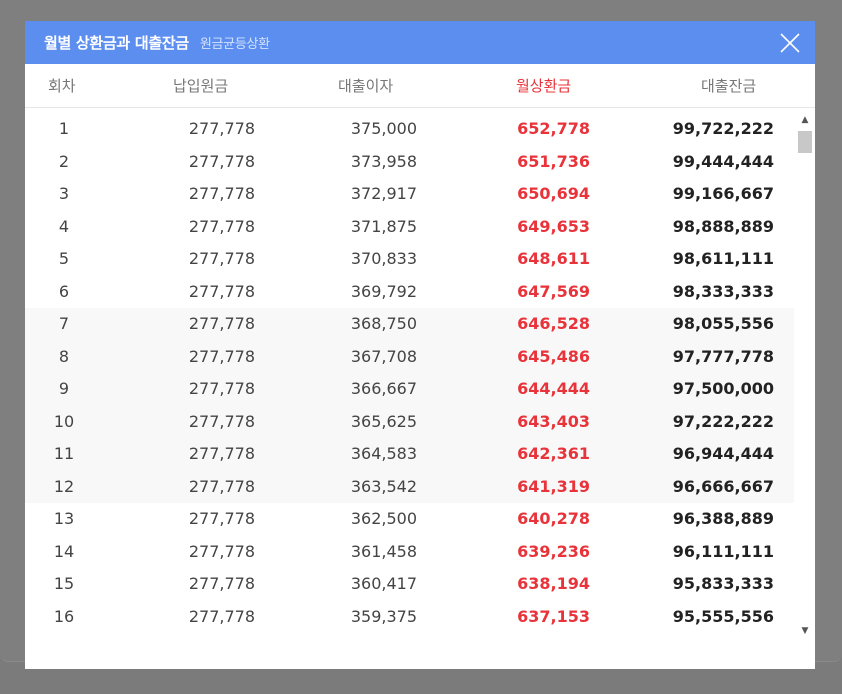  I want to click on cell-round: 11, so click(64, 453).